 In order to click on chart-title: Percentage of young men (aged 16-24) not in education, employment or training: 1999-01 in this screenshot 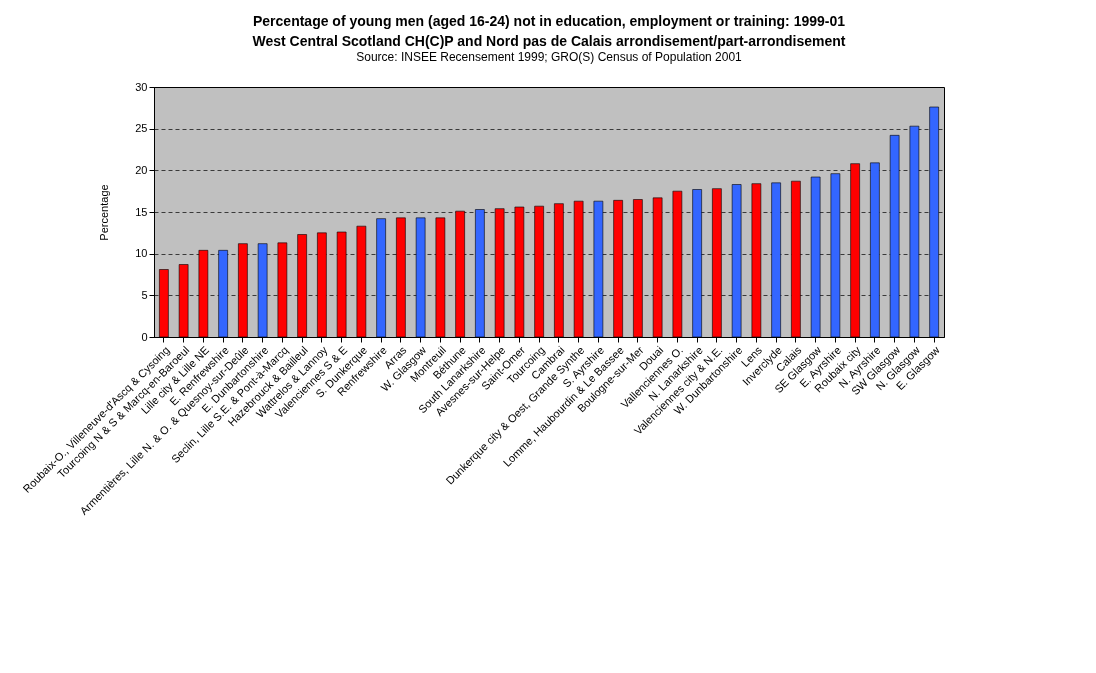, I will do `click(549, 21)`.